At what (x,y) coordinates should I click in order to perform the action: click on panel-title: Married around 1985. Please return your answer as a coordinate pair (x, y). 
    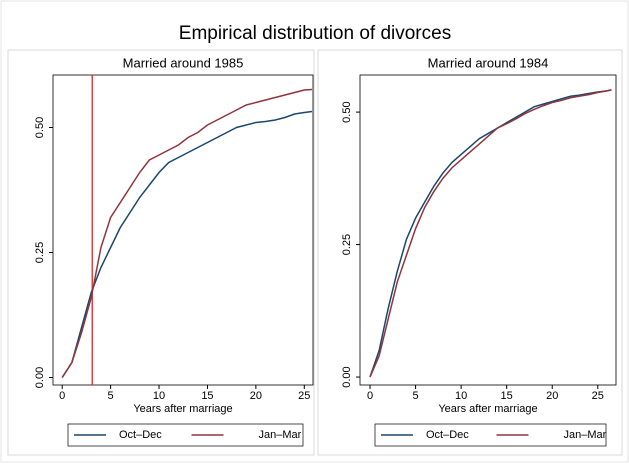
    Looking at the image, I should click on (183, 62).